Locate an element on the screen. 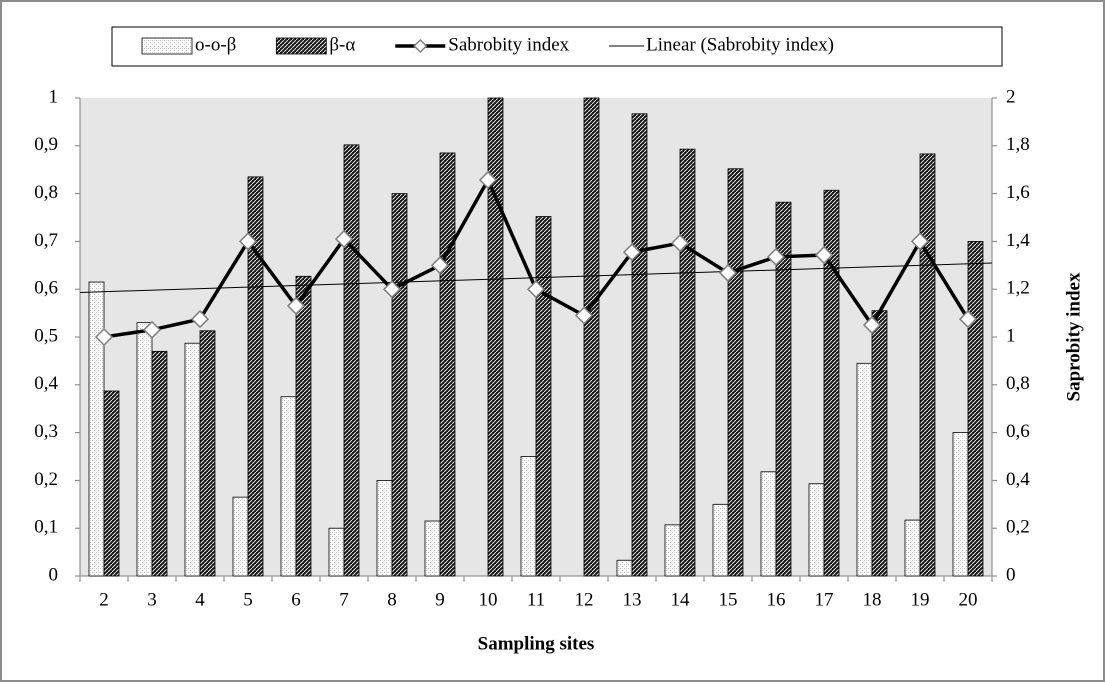 This screenshot has width=1105, height=682. y2-tick-label: 0 is located at coordinates (1011, 574).